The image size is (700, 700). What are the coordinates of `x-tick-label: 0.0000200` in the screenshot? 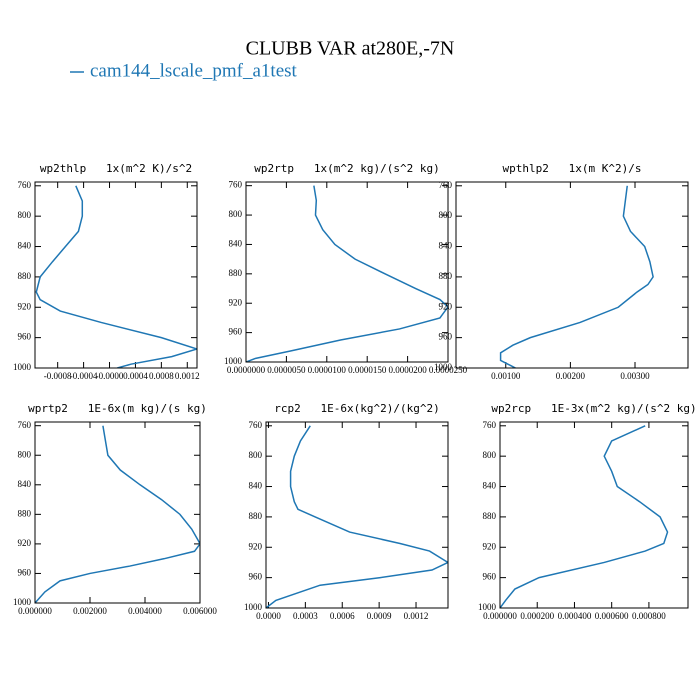 It's located at (407, 370).